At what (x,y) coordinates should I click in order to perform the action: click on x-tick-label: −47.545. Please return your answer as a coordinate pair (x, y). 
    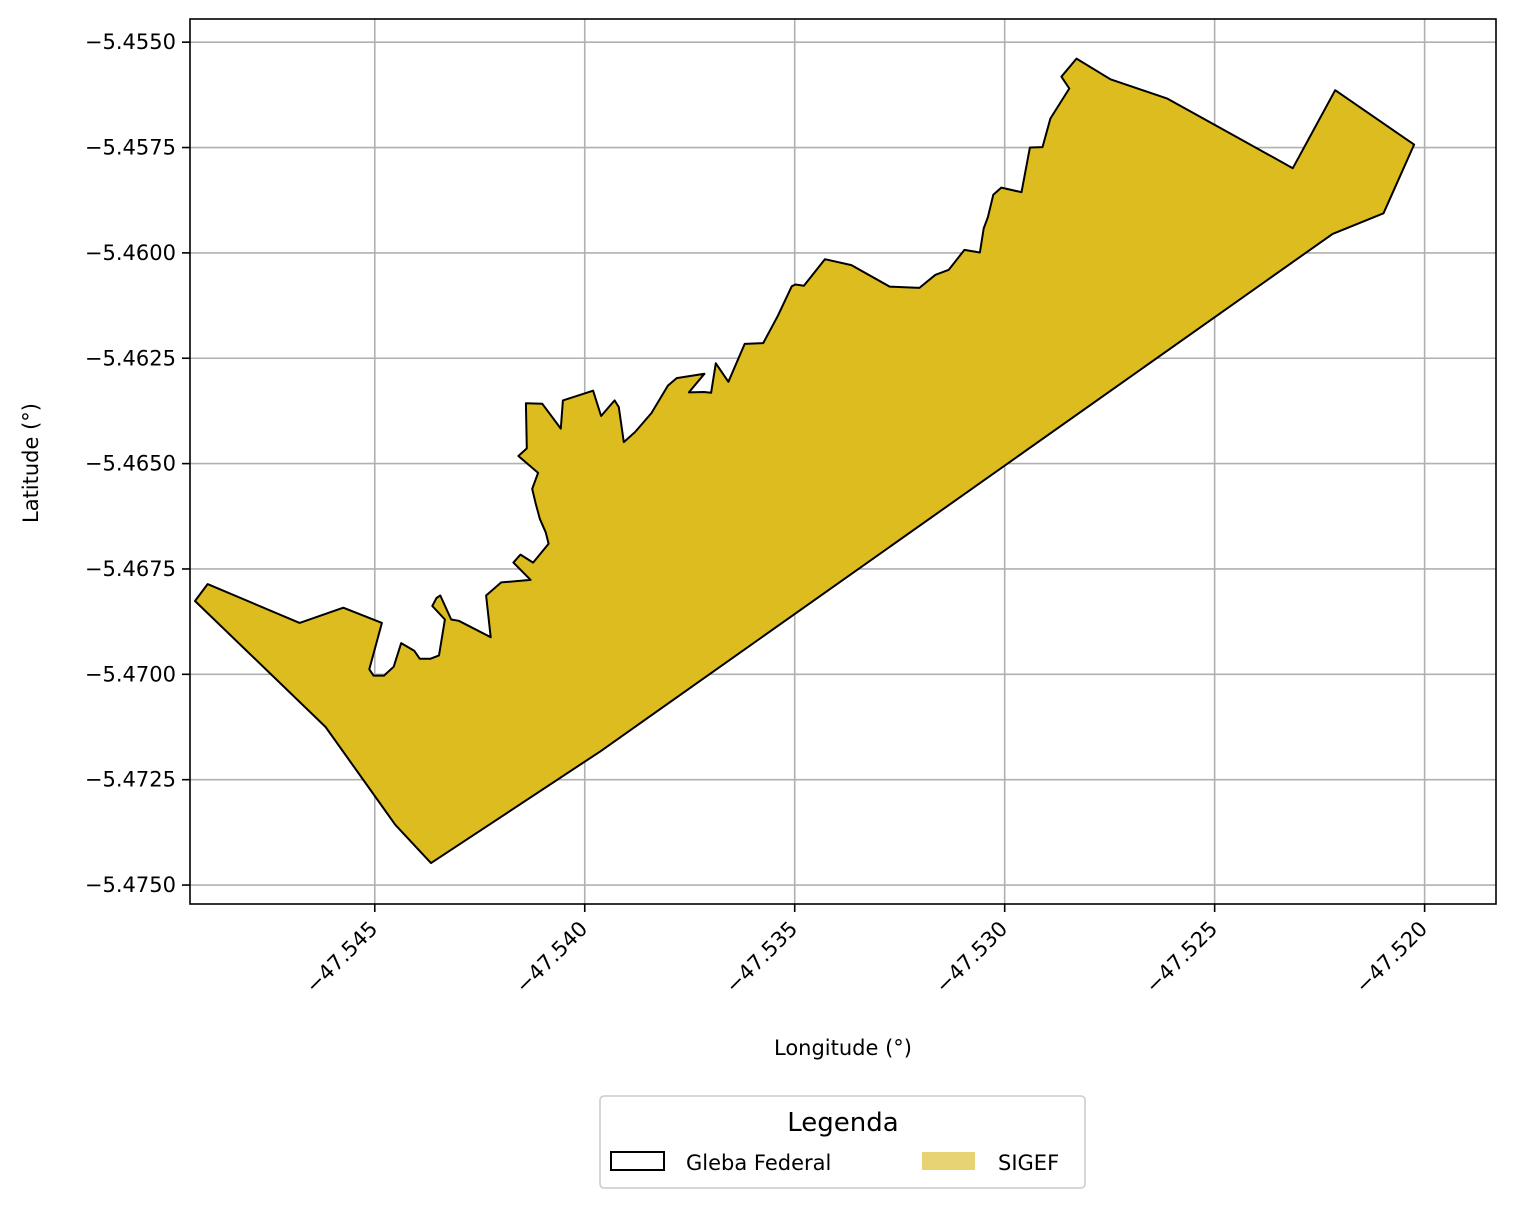
    Looking at the image, I should click on (341, 957).